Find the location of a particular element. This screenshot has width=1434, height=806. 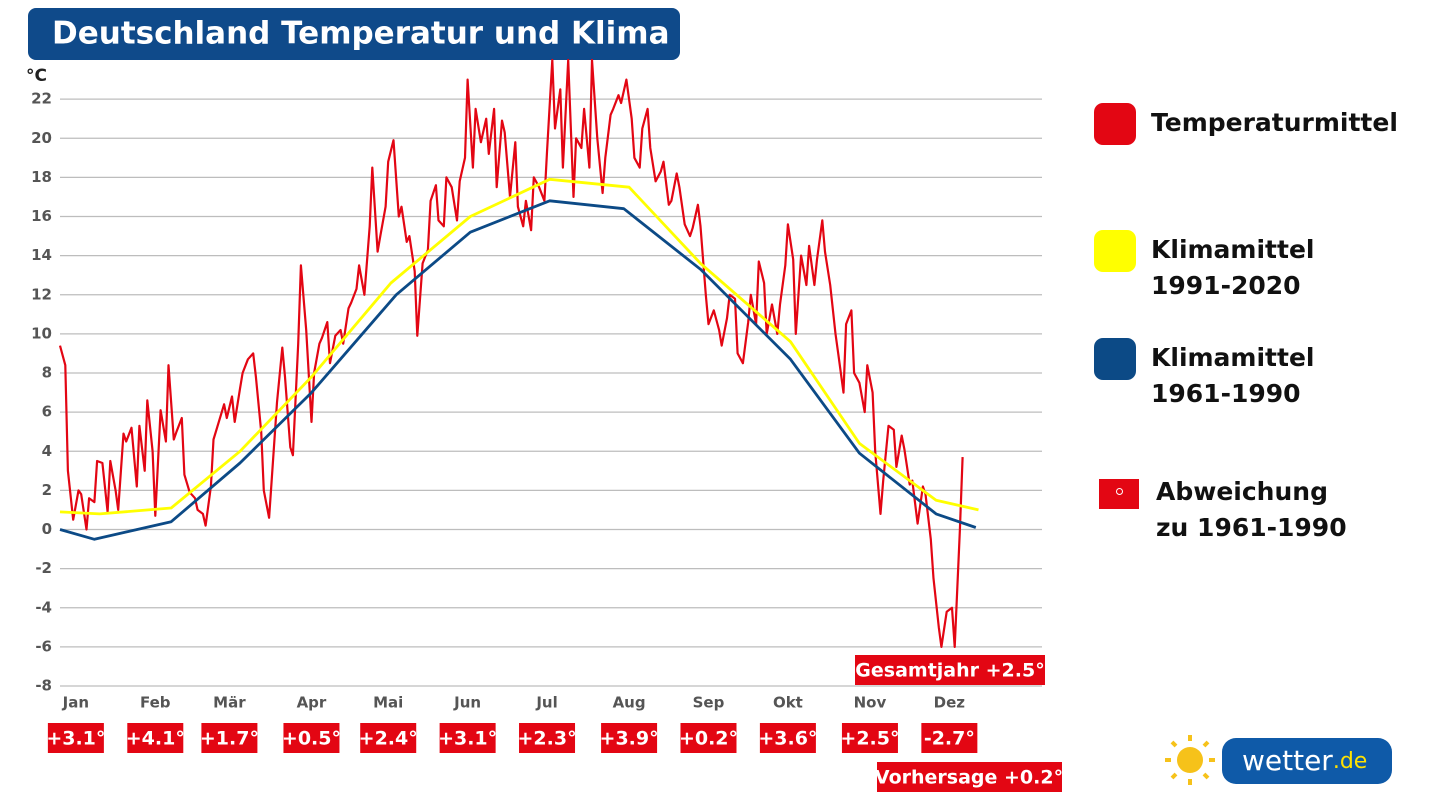

legend-label: Klimamittel 1961-1990 is located at coordinates (1233, 375).